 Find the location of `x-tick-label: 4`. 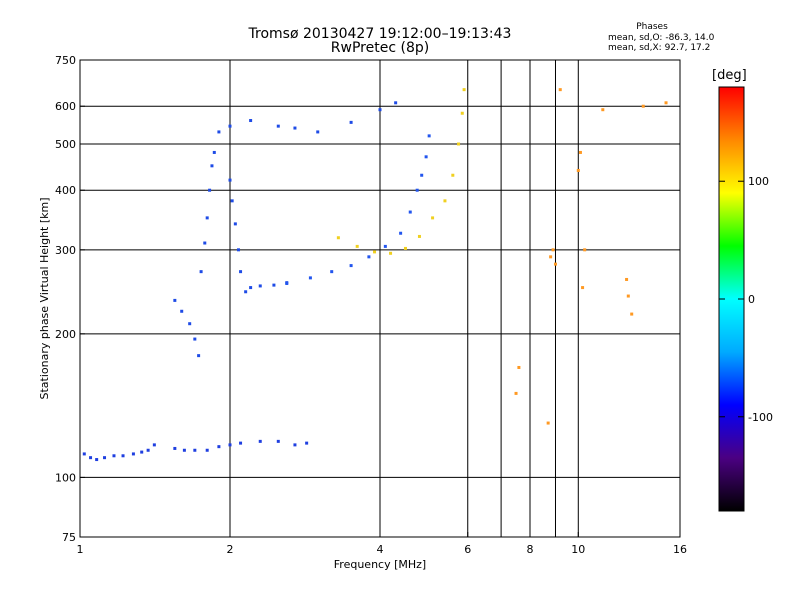

x-tick-label: 4 is located at coordinates (380, 549).